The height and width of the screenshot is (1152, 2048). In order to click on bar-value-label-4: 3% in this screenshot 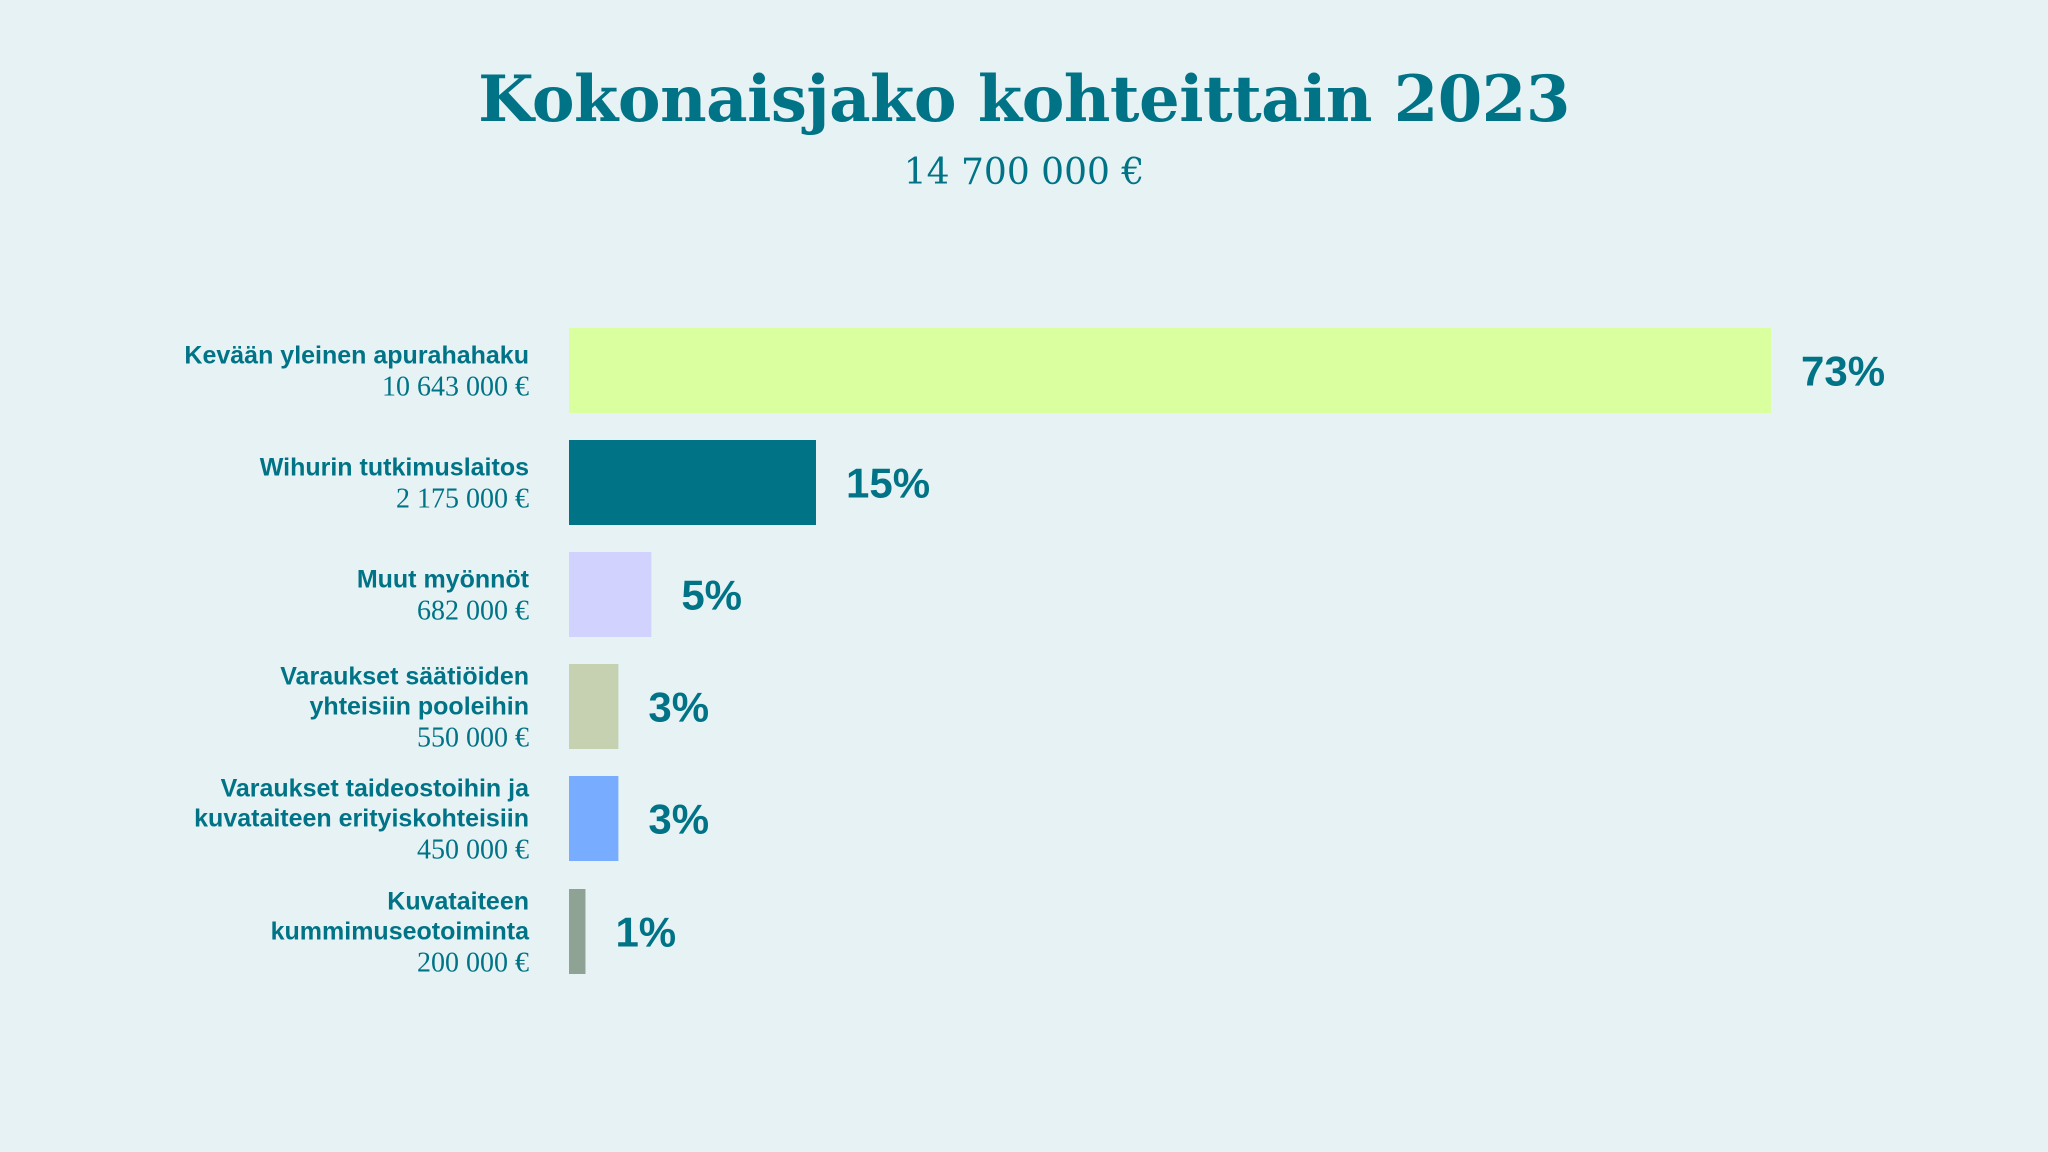, I will do `click(678, 707)`.